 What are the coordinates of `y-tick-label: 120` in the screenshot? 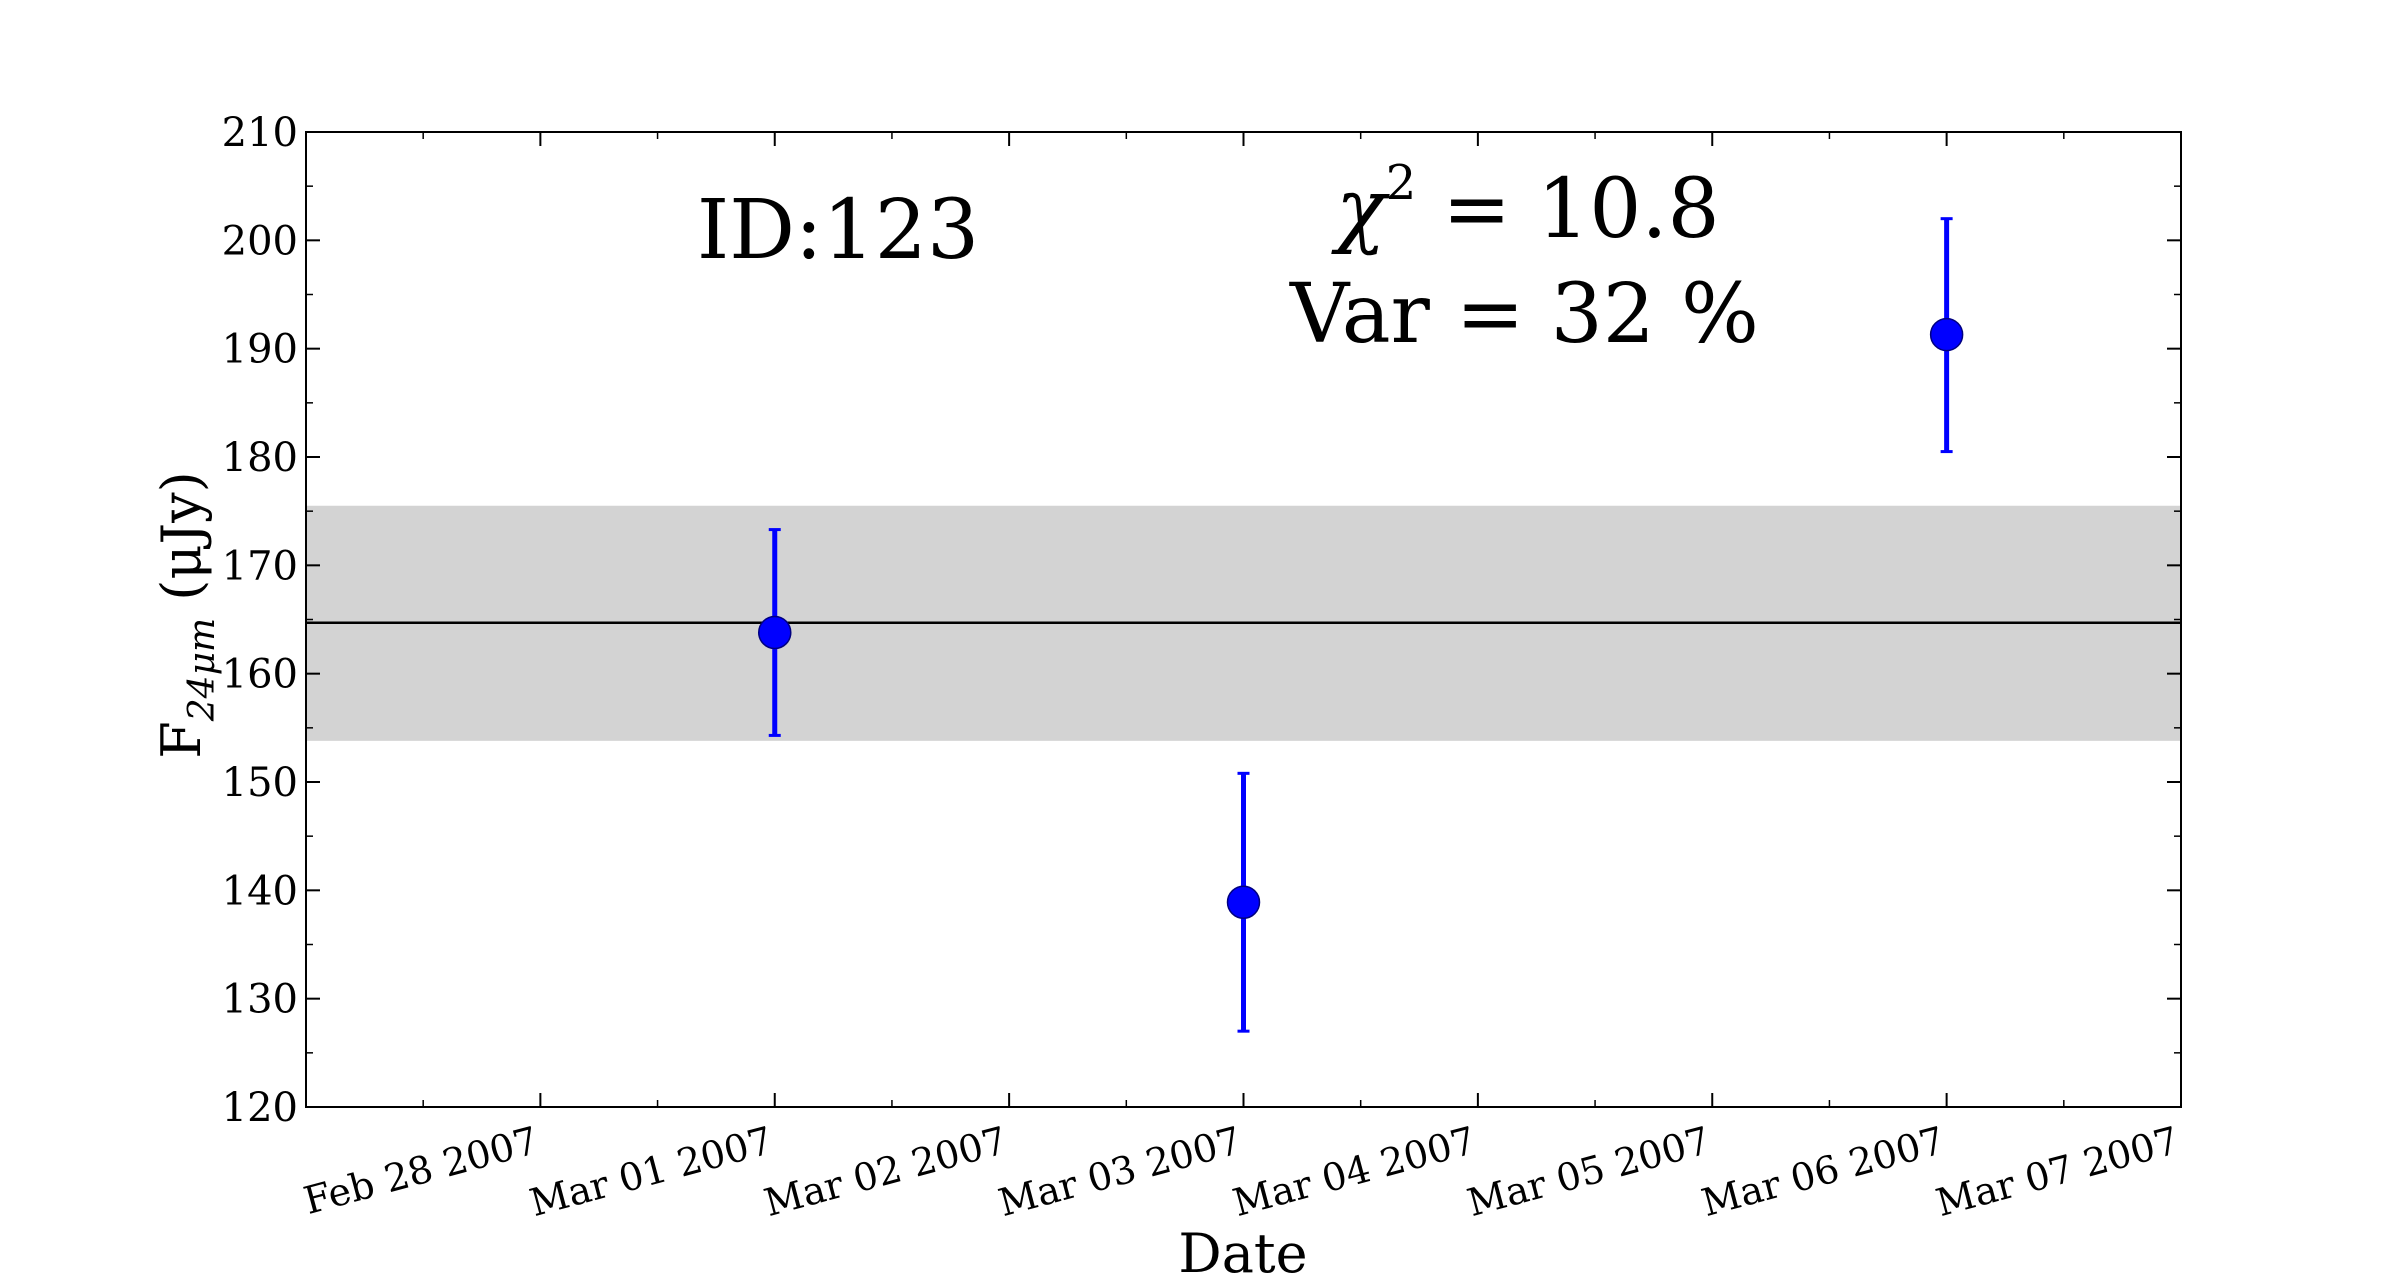 It's located at (260, 1108).